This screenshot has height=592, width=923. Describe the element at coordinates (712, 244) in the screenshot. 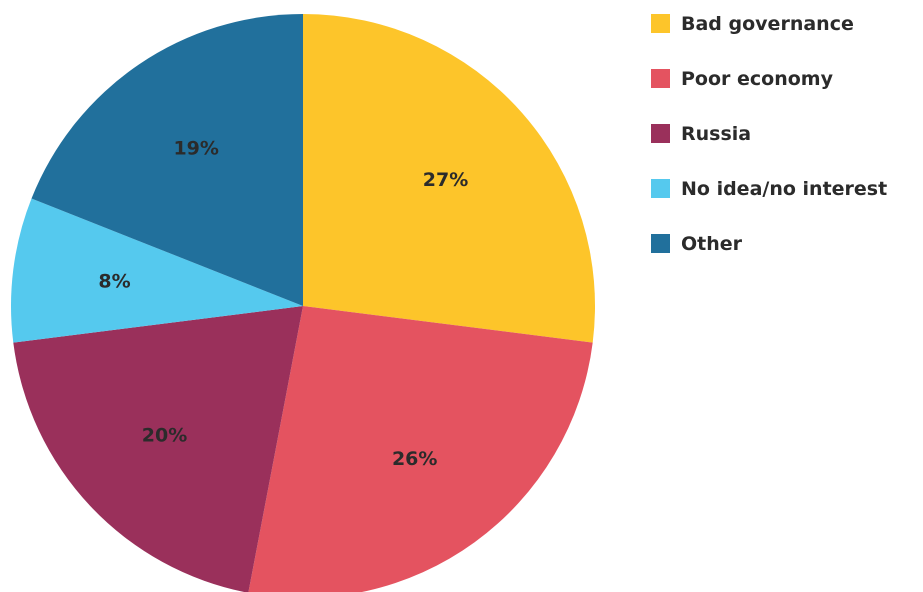

I see `legend-label-other: Other` at that location.